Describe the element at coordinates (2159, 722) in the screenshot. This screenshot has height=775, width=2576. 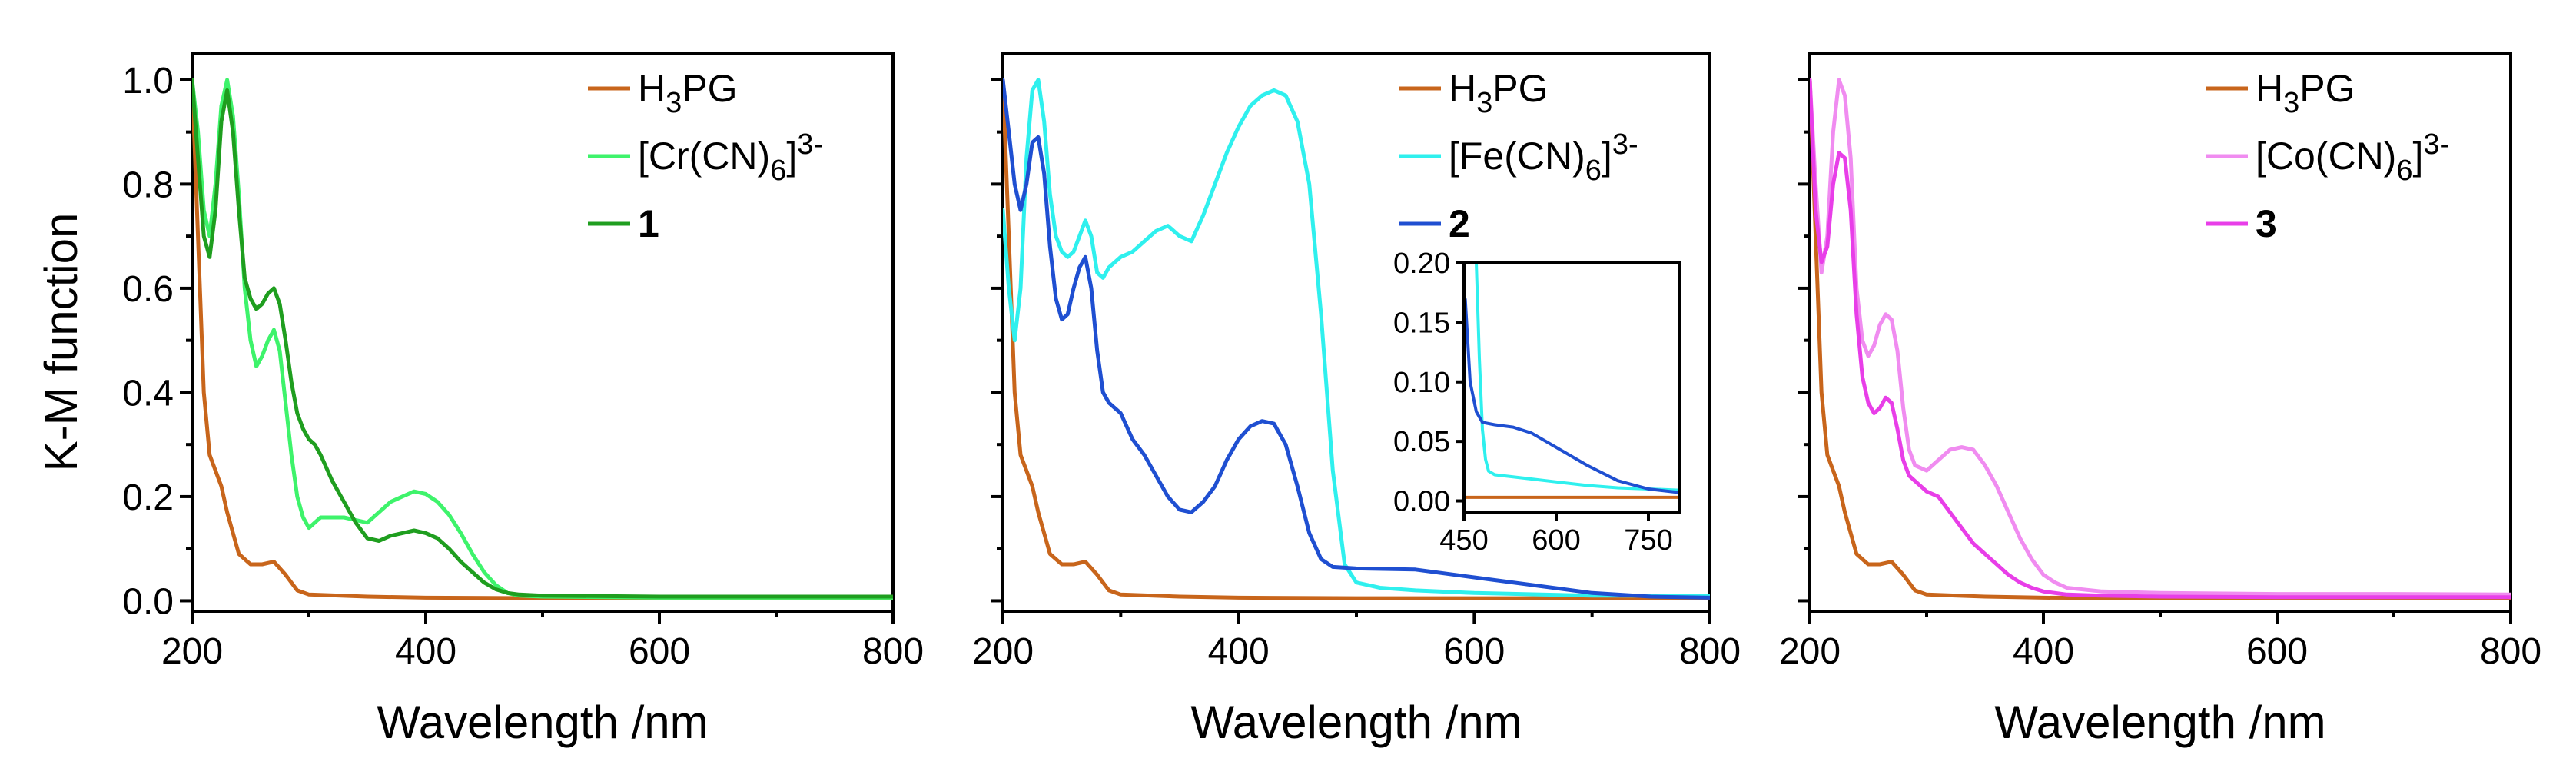
I see `right-x-axis-title: Wavelength /nm` at that location.